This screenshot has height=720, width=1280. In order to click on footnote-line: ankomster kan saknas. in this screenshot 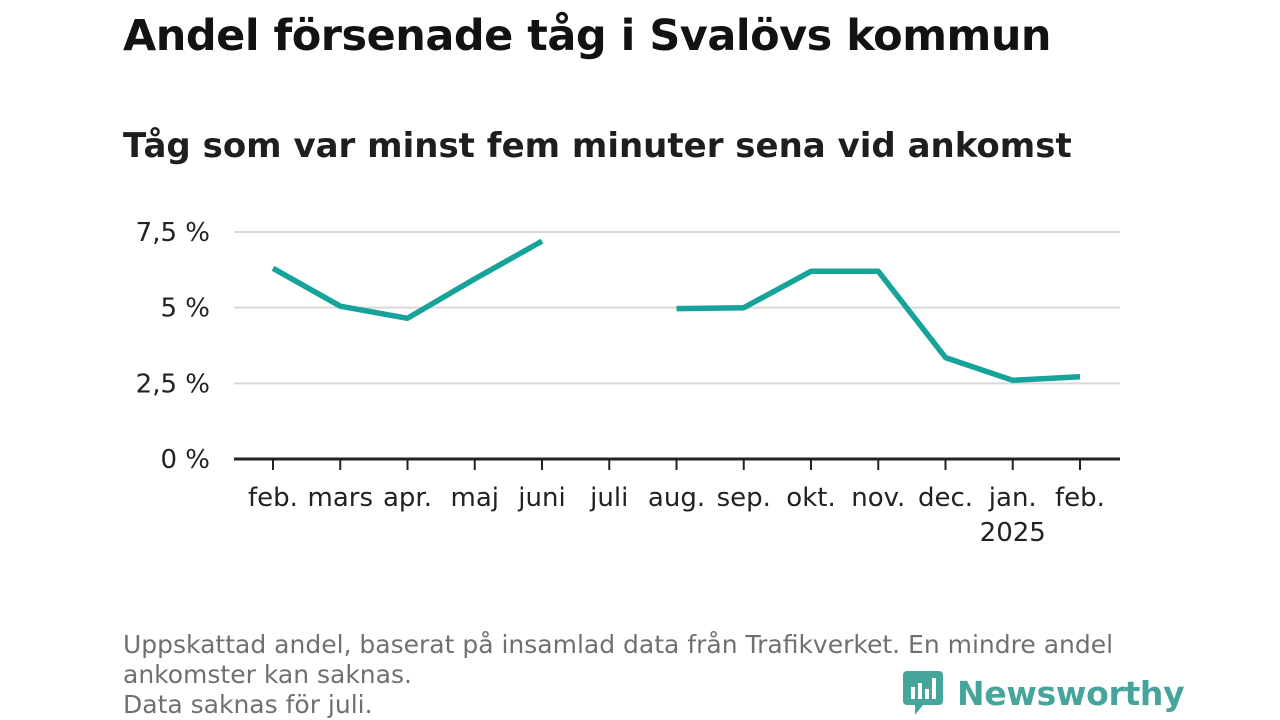, I will do `click(267, 674)`.